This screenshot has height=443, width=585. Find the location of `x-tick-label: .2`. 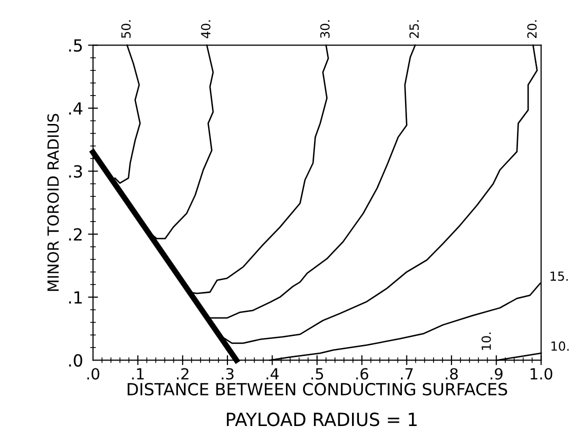

x-tick-label: .2 is located at coordinates (182, 374).